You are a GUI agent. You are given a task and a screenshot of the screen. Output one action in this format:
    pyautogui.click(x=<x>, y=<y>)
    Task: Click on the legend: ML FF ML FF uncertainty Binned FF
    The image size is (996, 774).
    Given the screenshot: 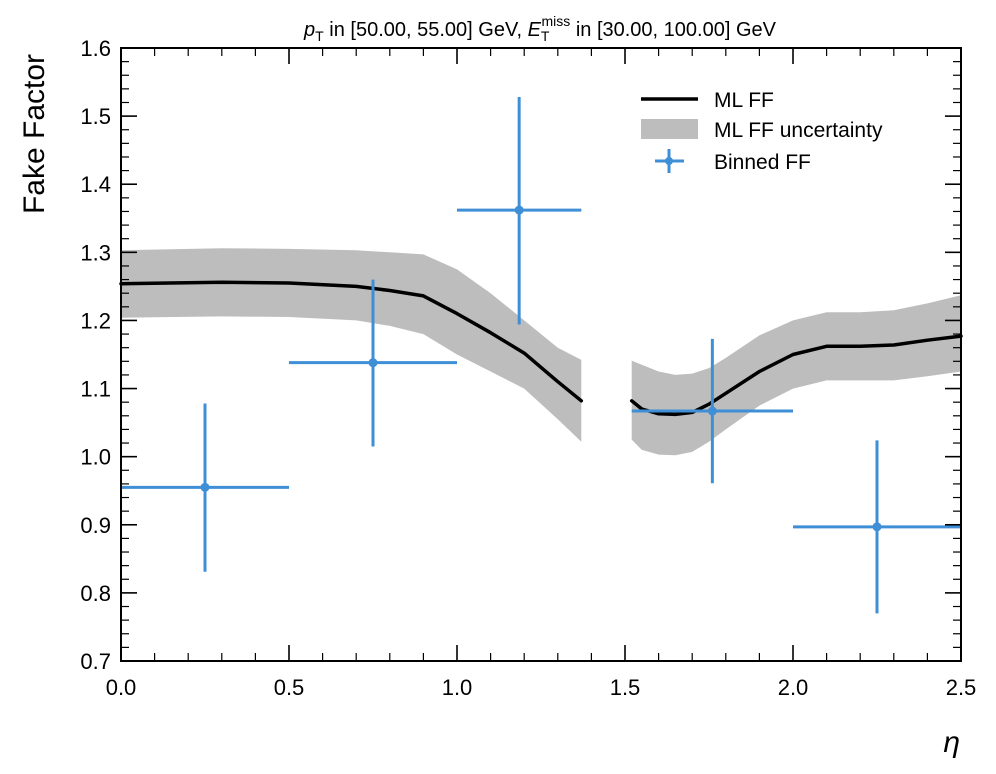 What is the action you would take?
    pyautogui.click(x=762, y=131)
    